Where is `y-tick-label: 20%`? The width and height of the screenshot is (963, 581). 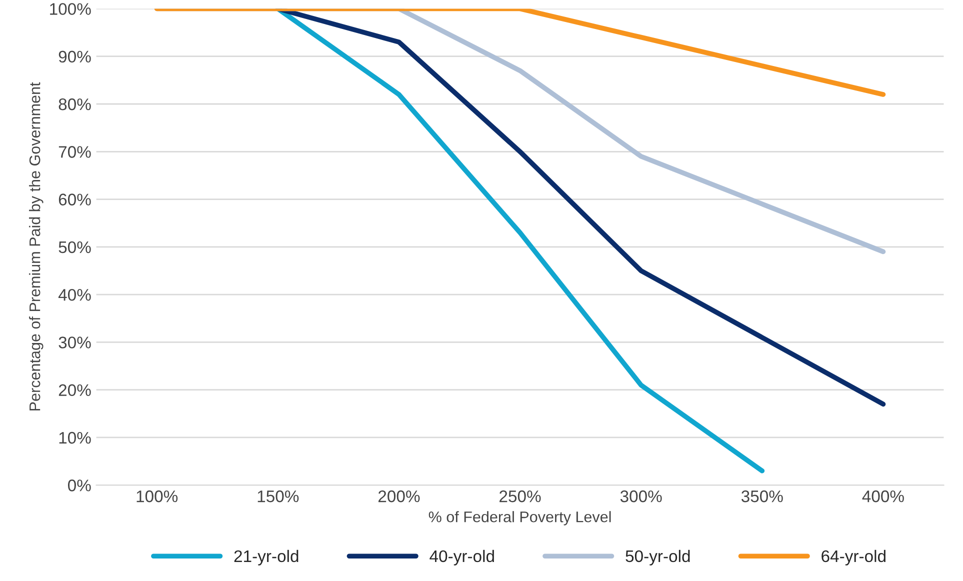 y-tick-label: 20% is located at coordinates (74, 390).